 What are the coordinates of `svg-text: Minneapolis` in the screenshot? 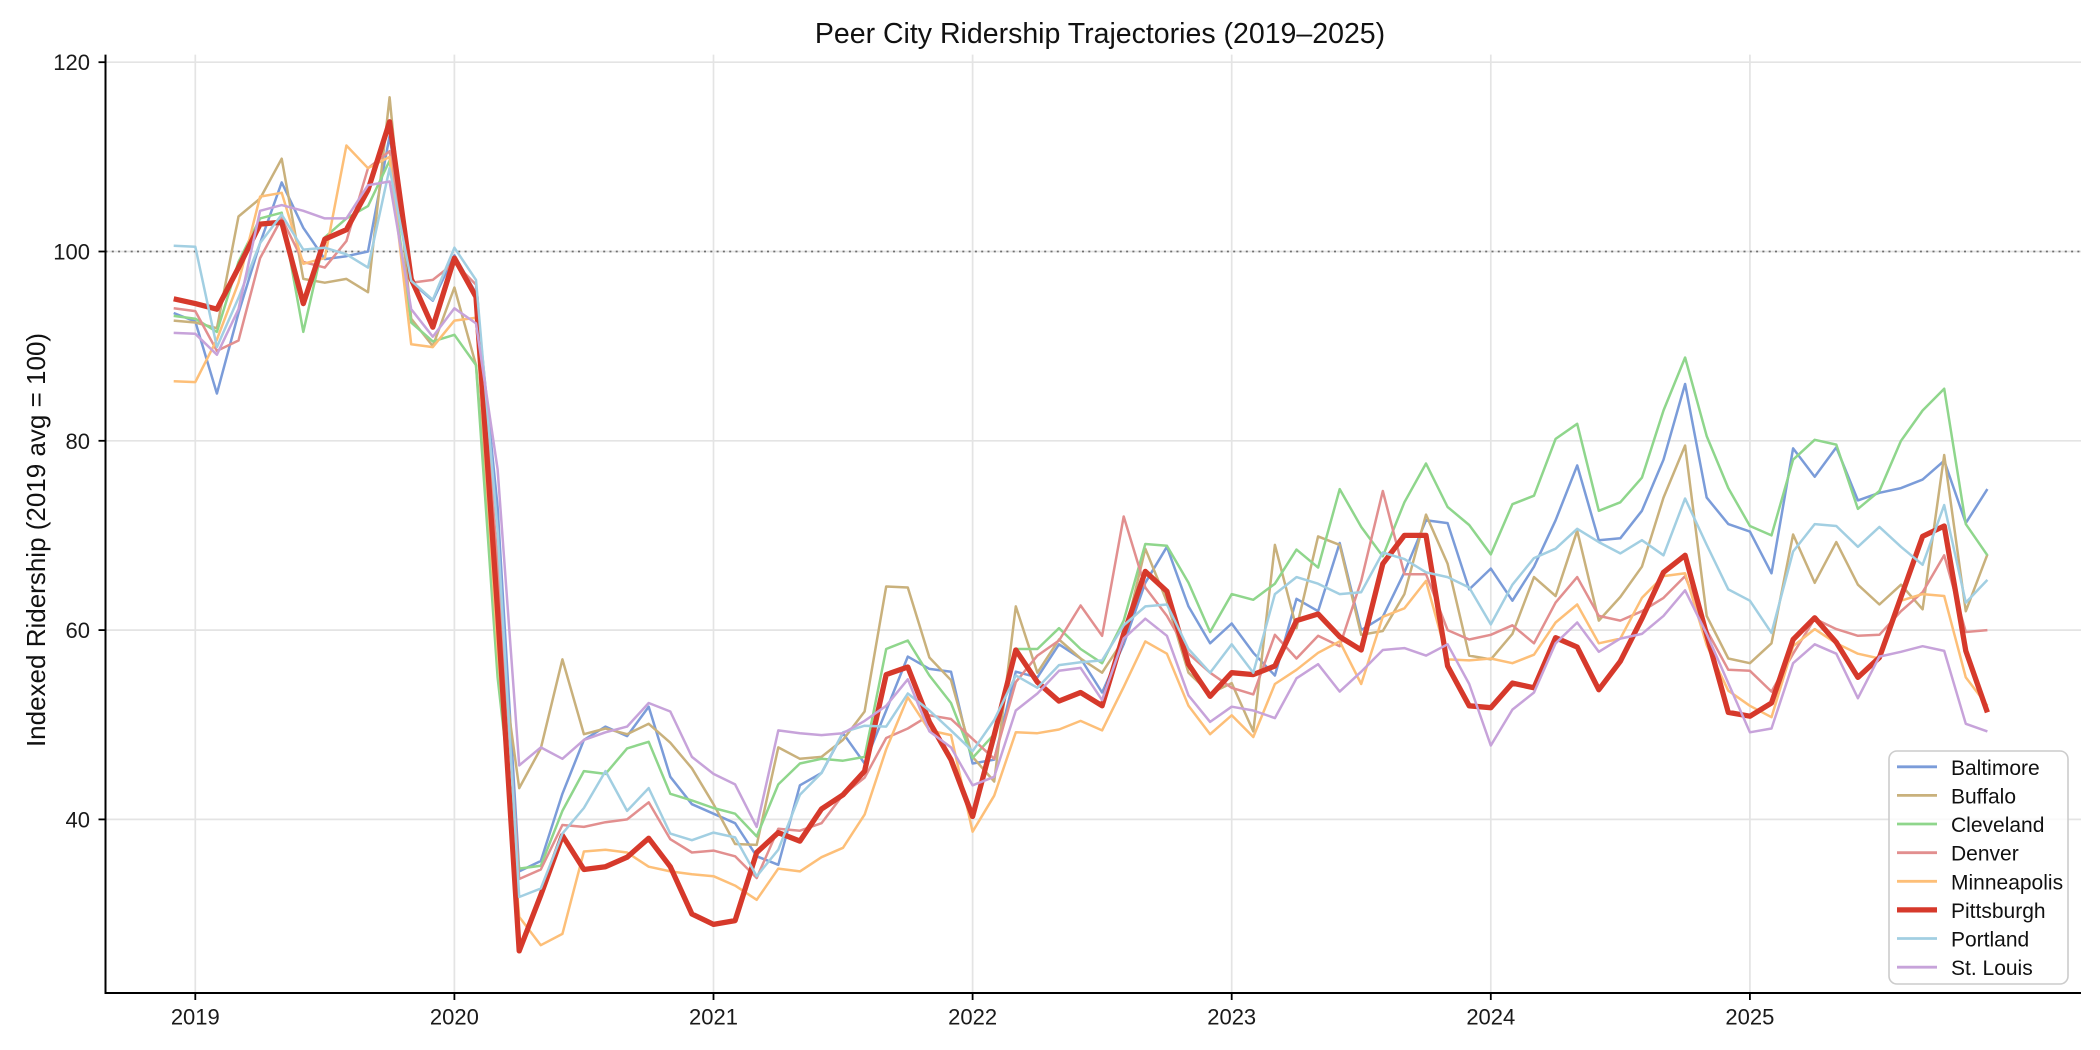 It's located at (2007, 882).